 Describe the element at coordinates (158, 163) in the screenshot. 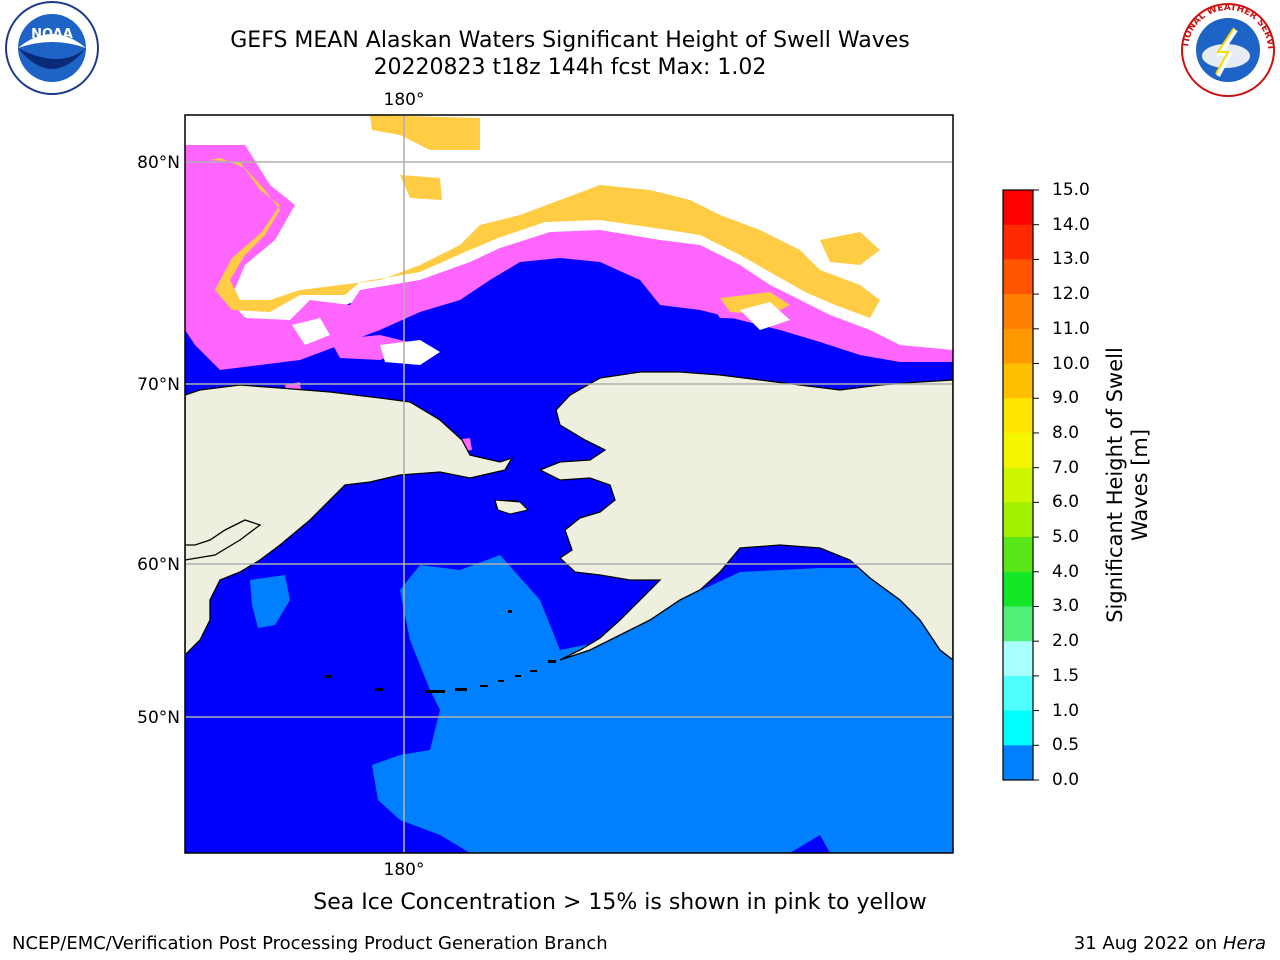

I see `lat-tick-80: 80°N` at that location.